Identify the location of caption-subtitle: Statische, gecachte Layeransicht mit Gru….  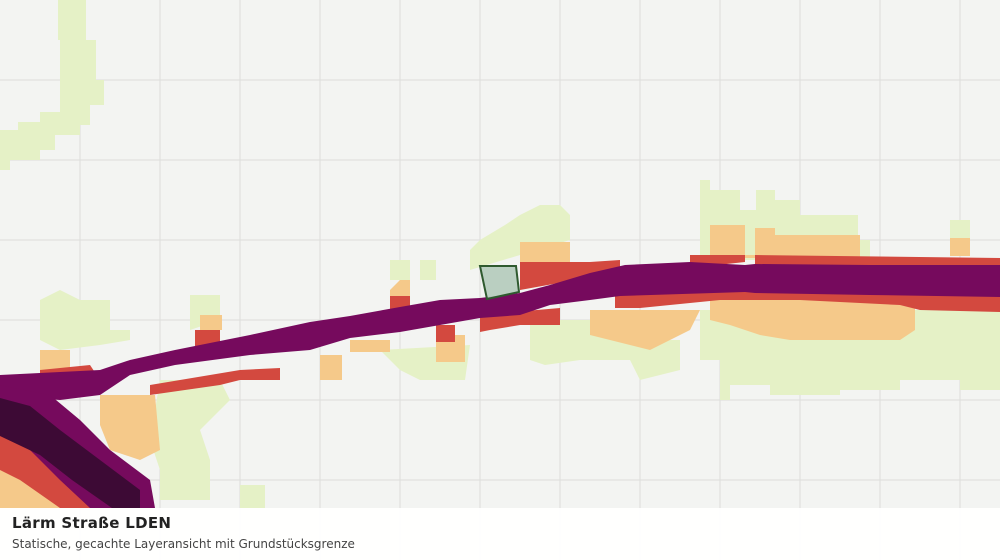
(183, 544).